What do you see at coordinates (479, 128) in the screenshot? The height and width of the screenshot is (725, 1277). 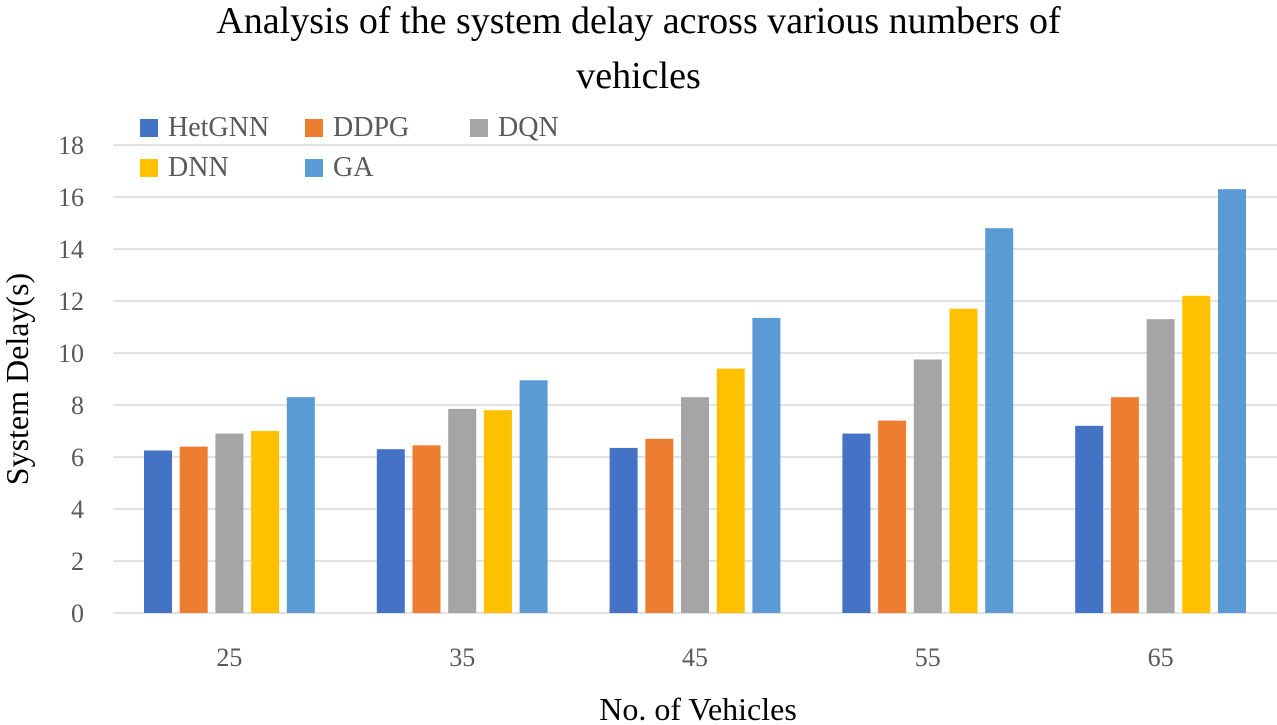 I see `legend-swatch-dqn` at bounding box center [479, 128].